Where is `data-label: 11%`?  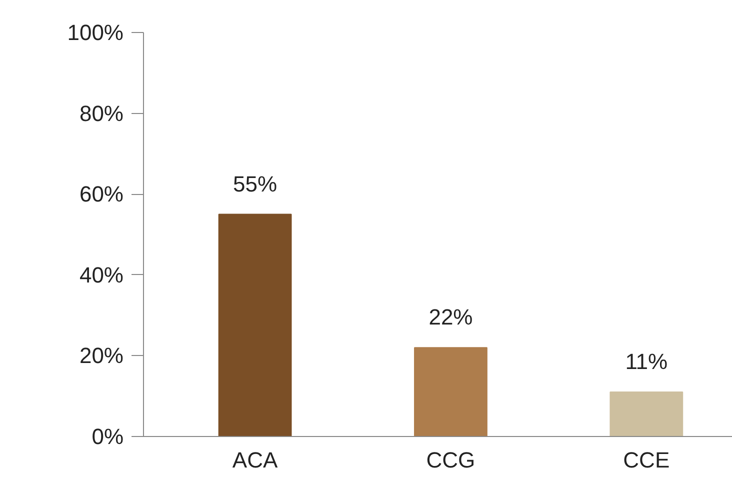 data-label: 11% is located at coordinates (646, 361).